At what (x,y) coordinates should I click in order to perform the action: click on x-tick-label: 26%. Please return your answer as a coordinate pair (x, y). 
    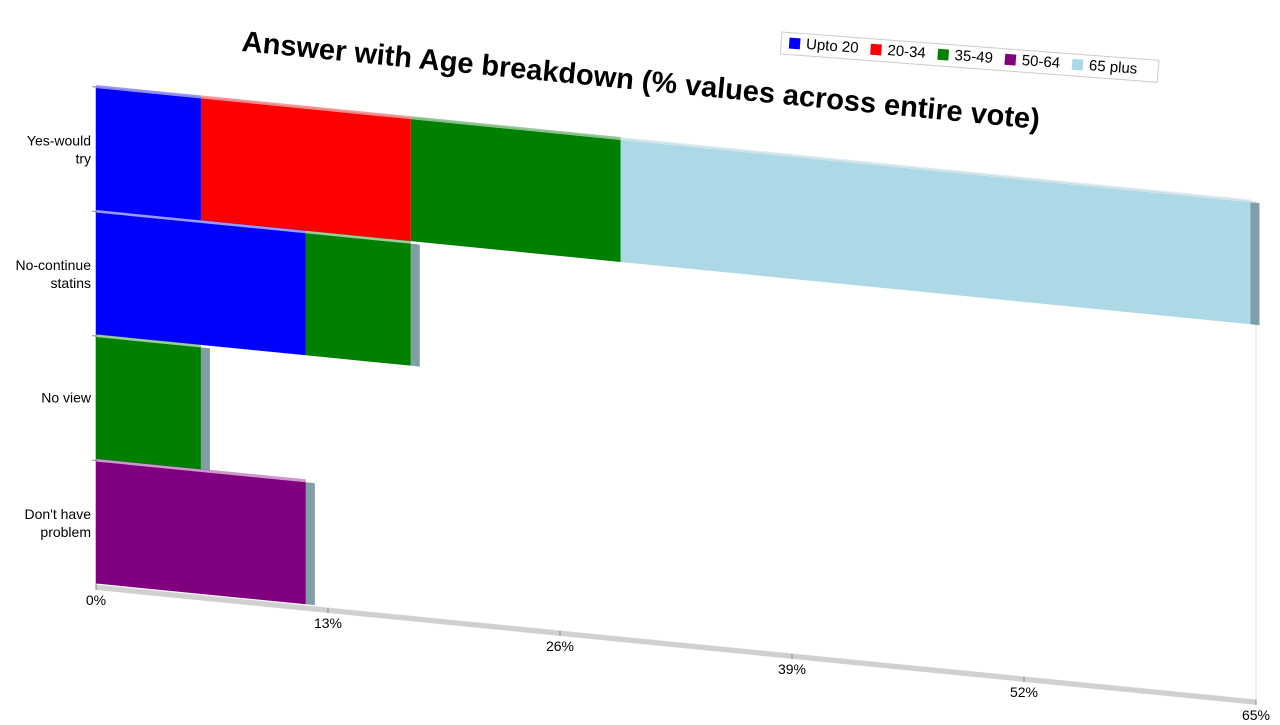
    Looking at the image, I should click on (560, 646).